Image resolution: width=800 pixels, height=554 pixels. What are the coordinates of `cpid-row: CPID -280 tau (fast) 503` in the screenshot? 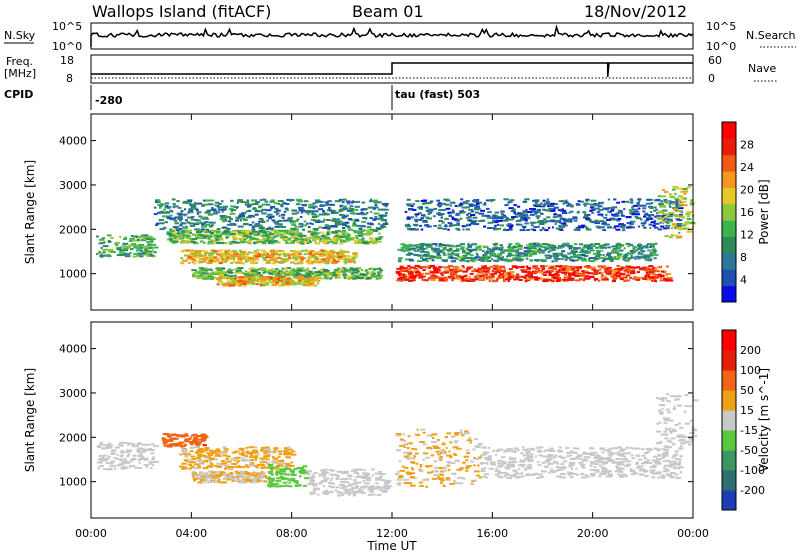 It's located at (242, 97).